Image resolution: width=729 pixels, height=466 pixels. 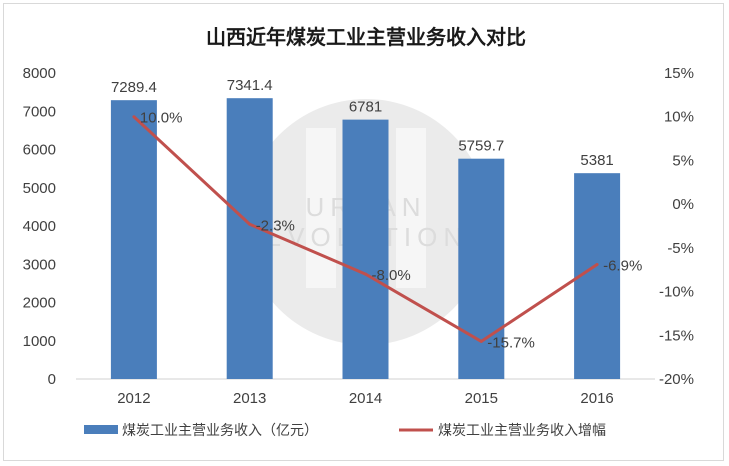 What do you see at coordinates (597, 264) in the screenshot?
I see `line-point-2016` at bounding box center [597, 264].